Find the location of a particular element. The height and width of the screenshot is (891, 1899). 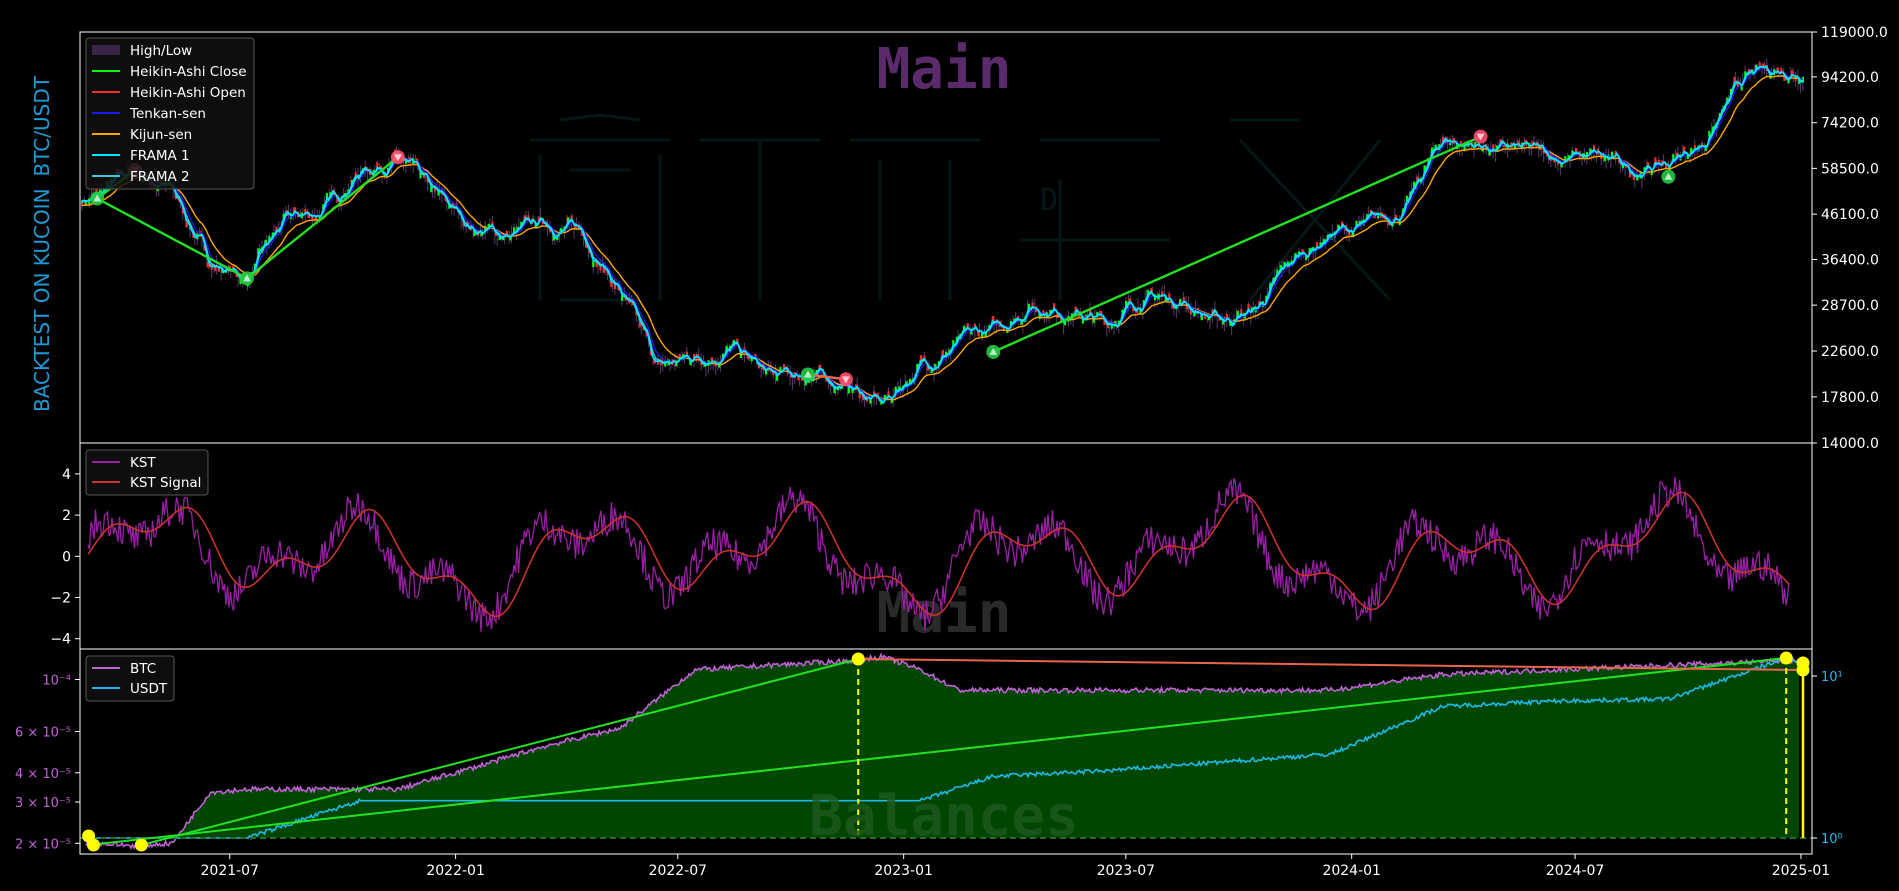

balances-left-y-tick-label: 3 × 10⁻⁵ is located at coordinates (43, 803).